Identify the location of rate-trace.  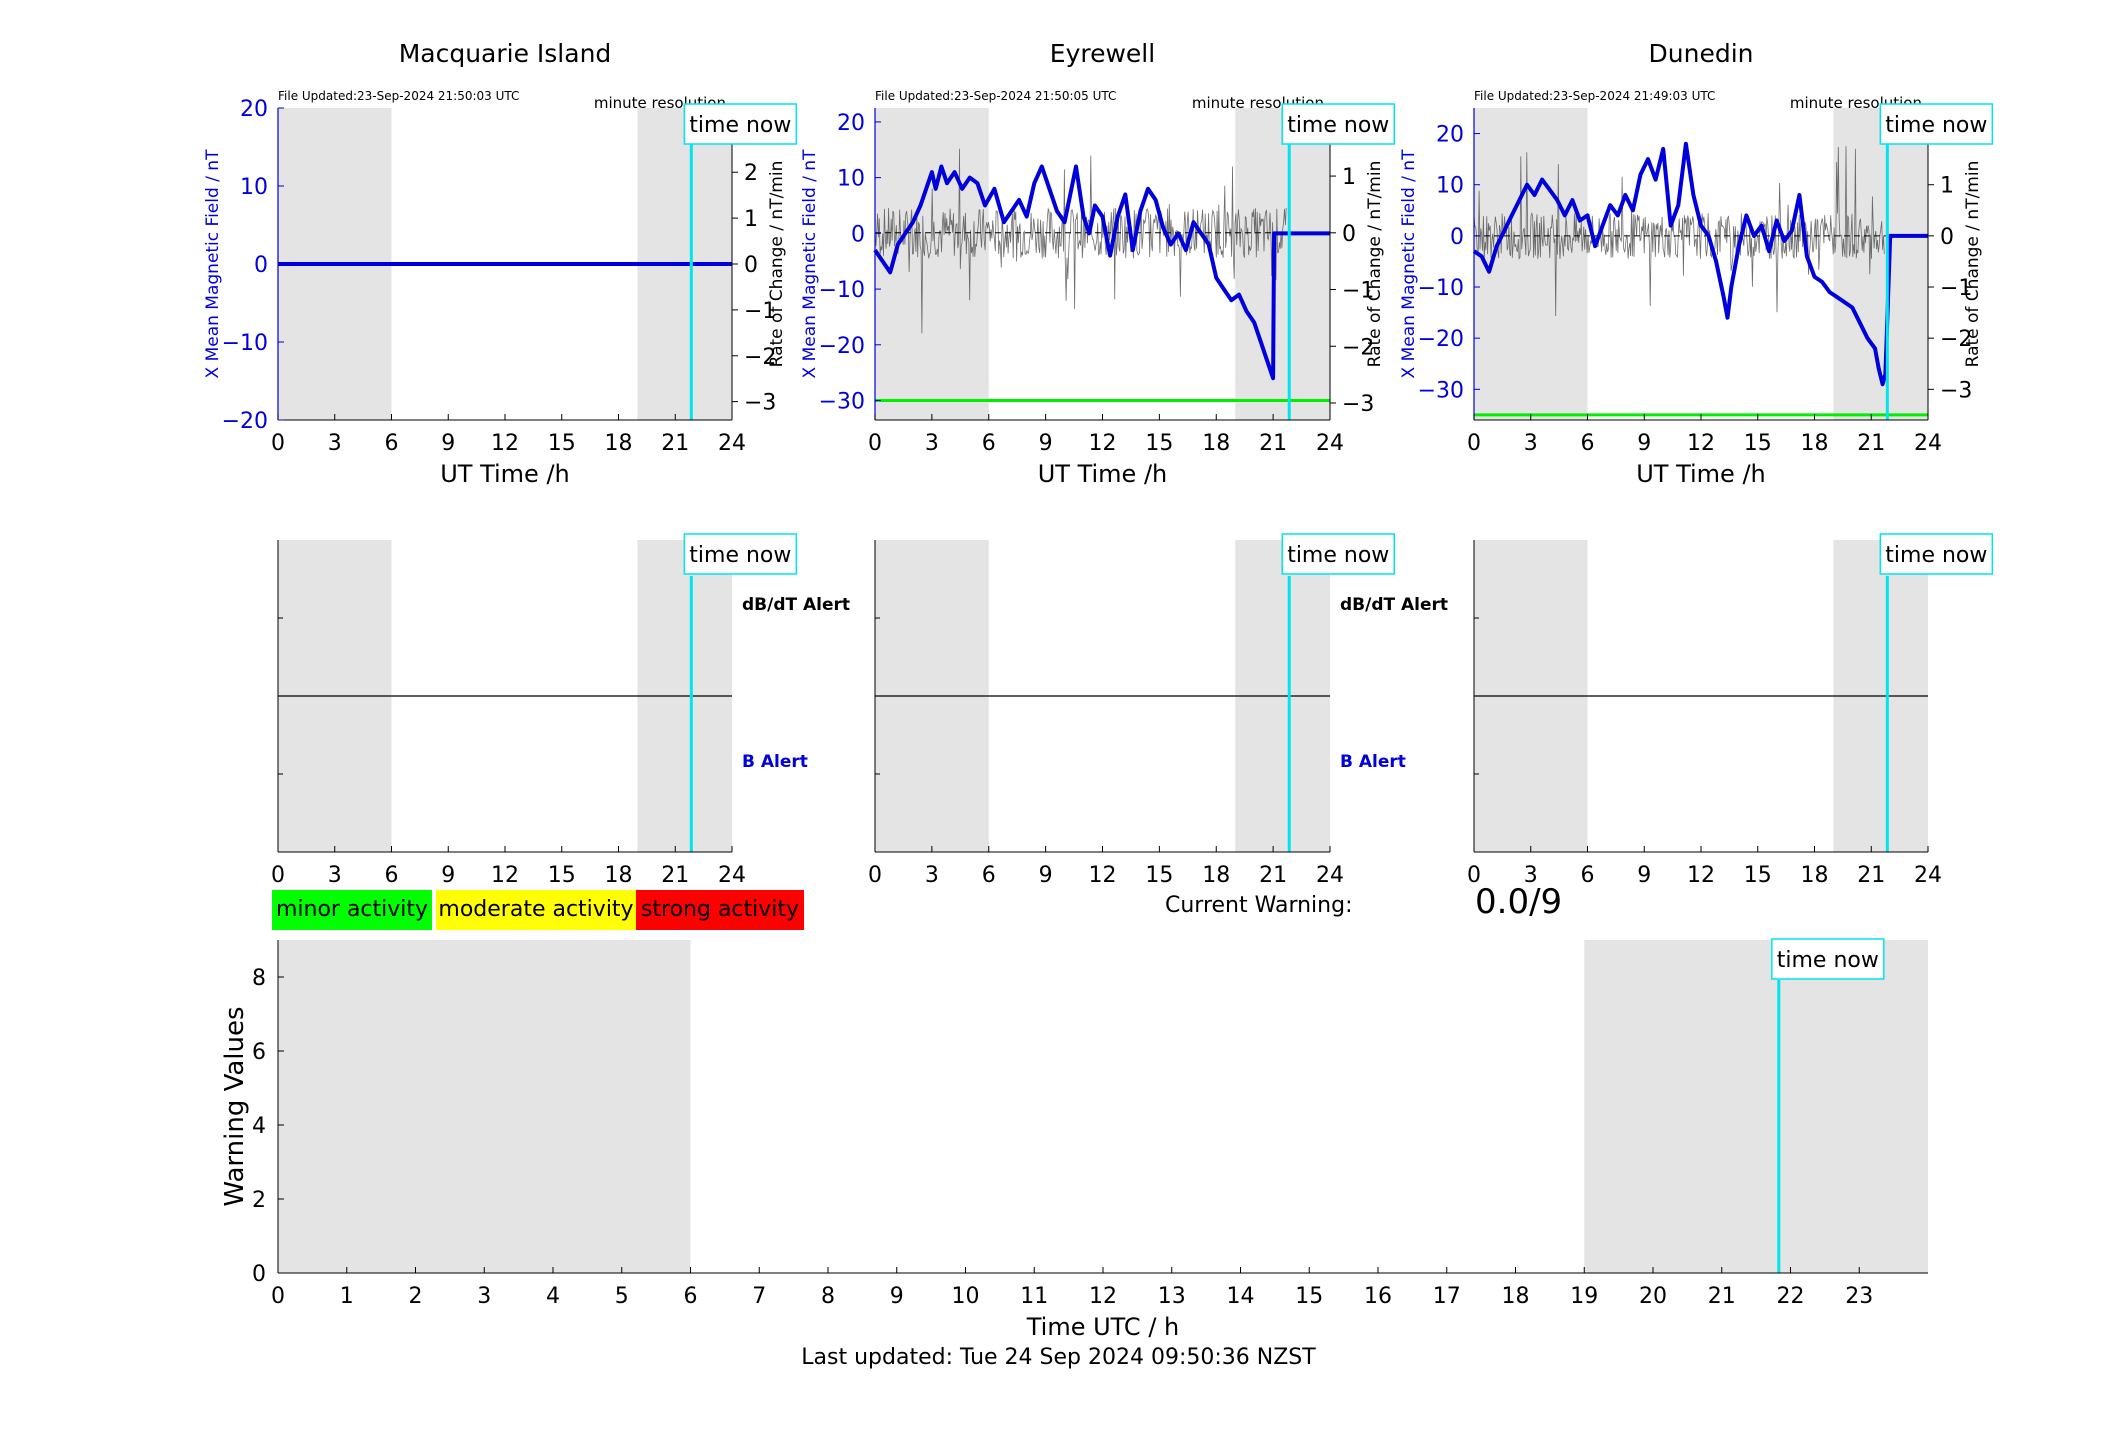
(1679, 231).